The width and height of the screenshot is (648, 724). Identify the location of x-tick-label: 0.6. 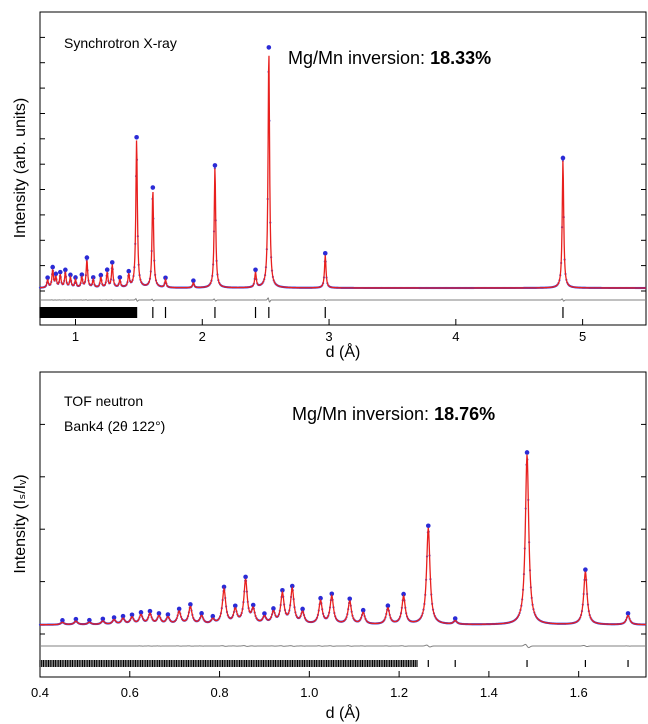
(130, 692).